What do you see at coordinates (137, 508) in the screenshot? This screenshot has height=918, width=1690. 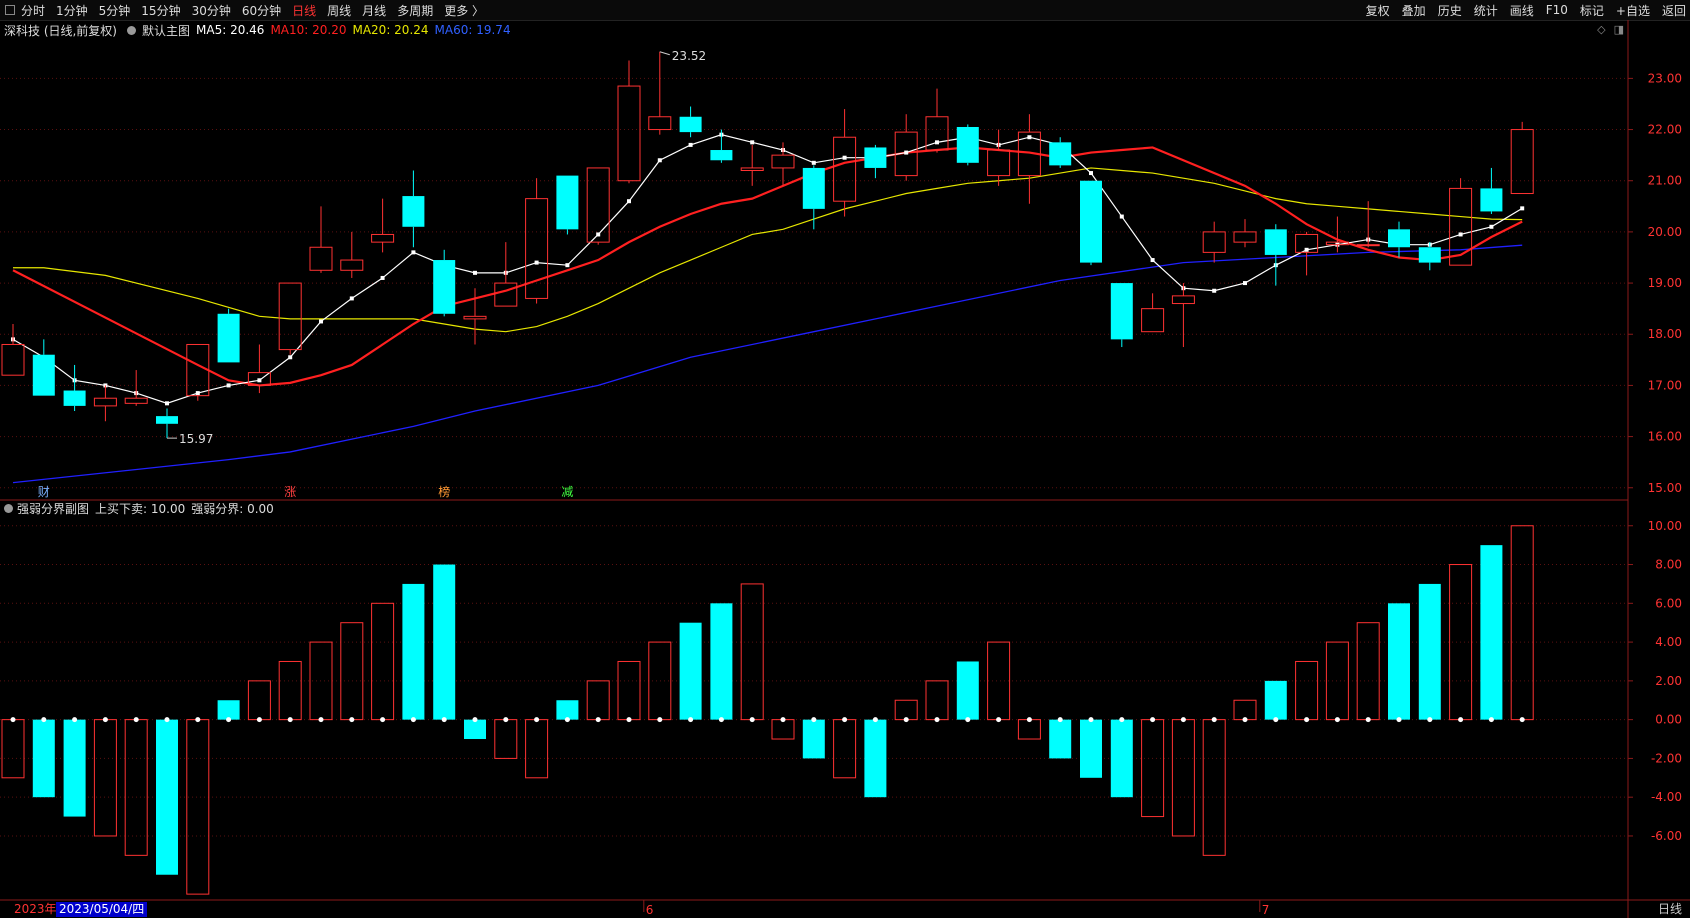 I see `sub-chart-info: 强弱分界副图 上买下卖: 10.00 强弱分界: 0.00` at bounding box center [137, 508].